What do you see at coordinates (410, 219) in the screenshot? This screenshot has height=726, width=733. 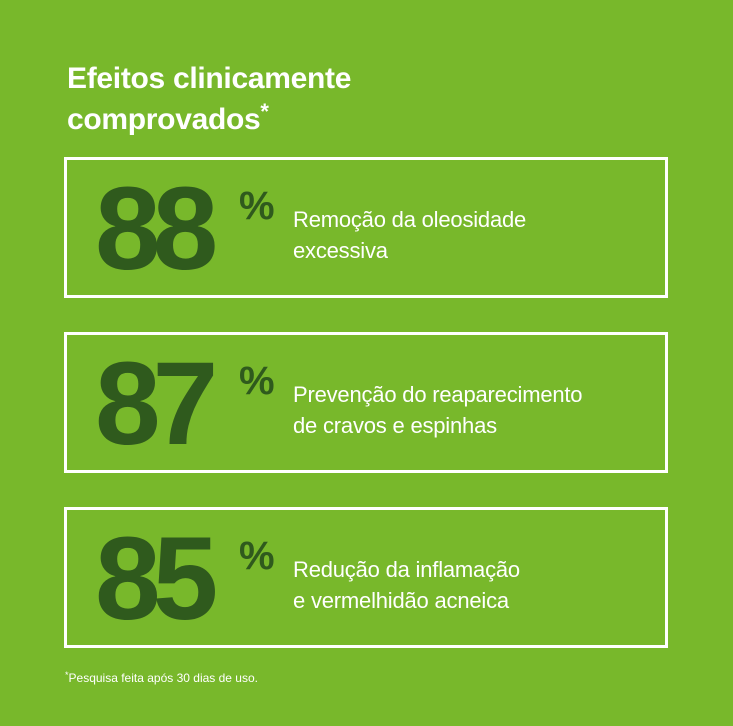 I see `stat-description-line-1: Remoção da oleosidade` at bounding box center [410, 219].